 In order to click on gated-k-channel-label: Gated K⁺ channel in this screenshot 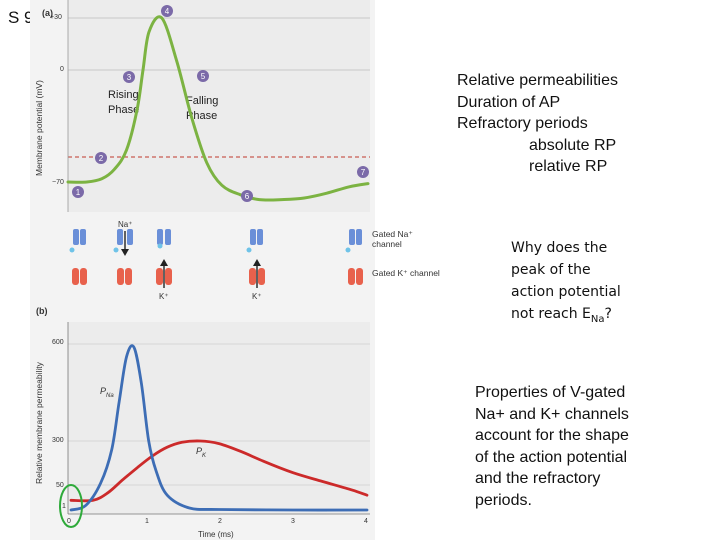, I will do `click(406, 273)`.